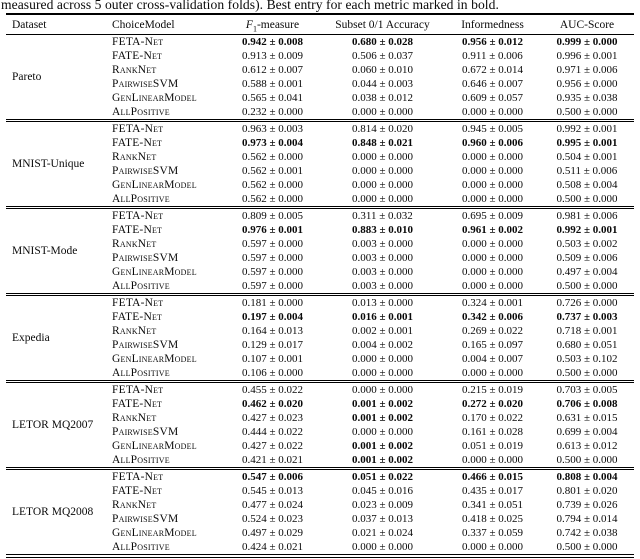 Image resolution: width=640 pixels, height=559 pixels. What do you see at coordinates (382, 330) in the screenshot?
I see `metric-value: 0.002 ± 0.001` at bounding box center [382, 330].